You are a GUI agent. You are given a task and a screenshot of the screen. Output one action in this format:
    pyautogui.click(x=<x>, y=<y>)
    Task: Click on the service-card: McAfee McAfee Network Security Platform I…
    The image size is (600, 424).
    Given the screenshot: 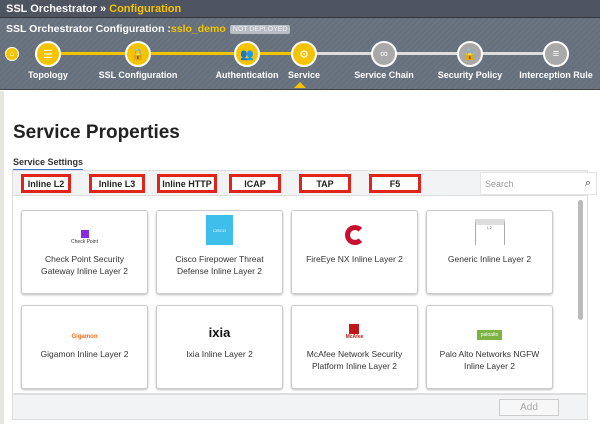 What is the action you would take?
    pyautogui.click(x=354, y=347)
    